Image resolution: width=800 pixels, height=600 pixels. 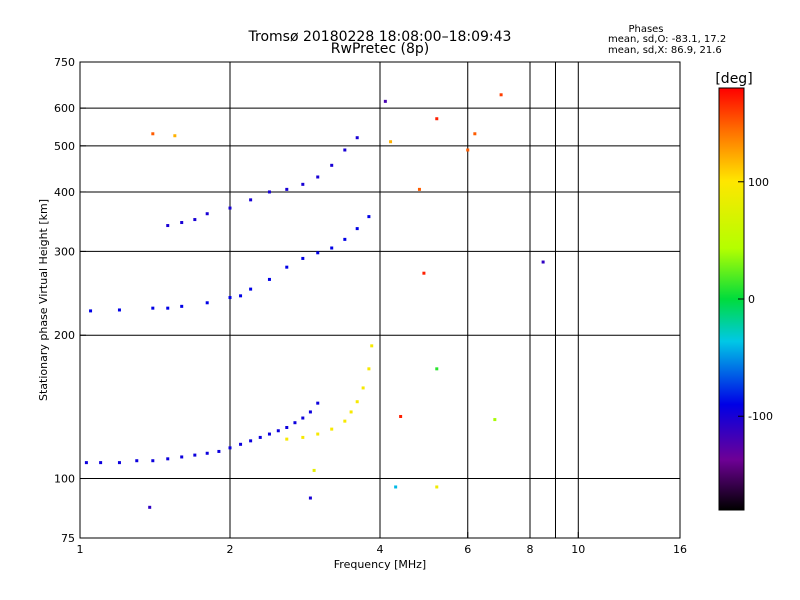 What do you see at coordinates (70, 300) in the screenshot?
I see `y-axis-ticks: 75 100 200 300 400 500 600 750` at bounding box center [70, 300].